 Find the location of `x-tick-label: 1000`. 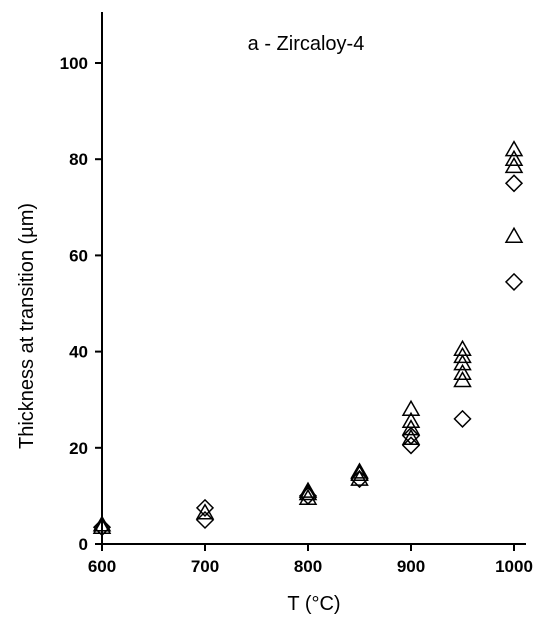

x-tick-label: 1000 is located at coordinates (514, 566).